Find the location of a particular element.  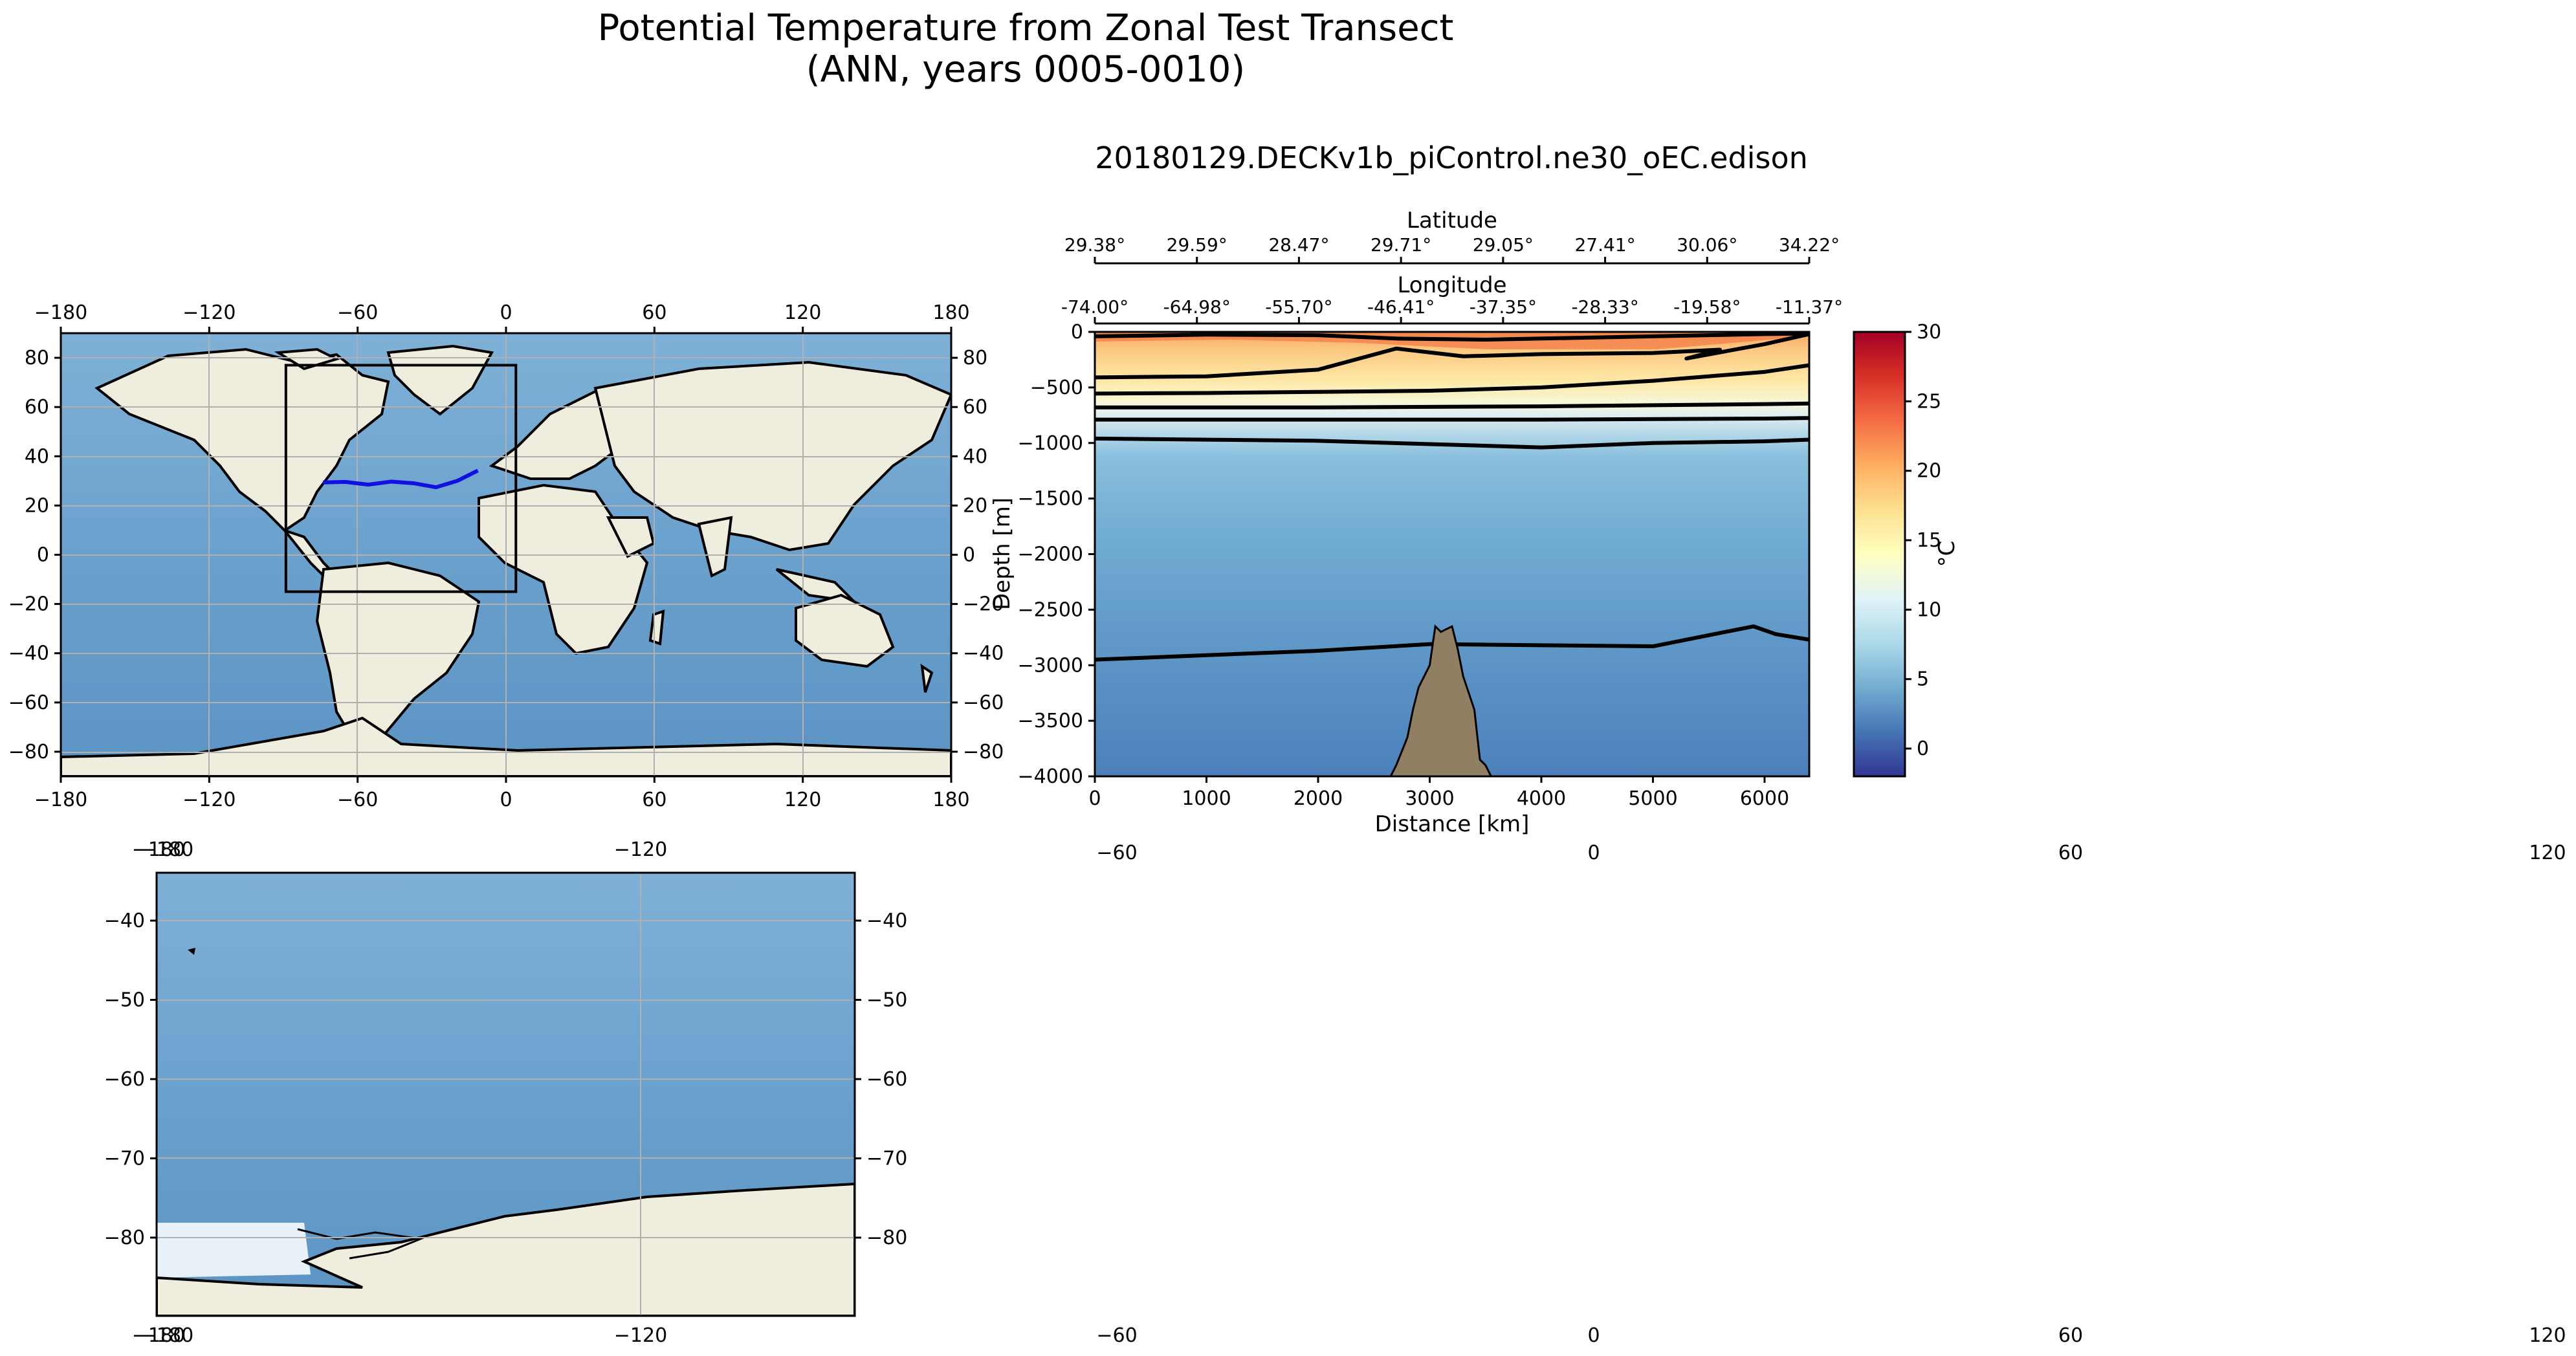

global-y-tick-label-right: 80 is located at coordinates (975, 358).